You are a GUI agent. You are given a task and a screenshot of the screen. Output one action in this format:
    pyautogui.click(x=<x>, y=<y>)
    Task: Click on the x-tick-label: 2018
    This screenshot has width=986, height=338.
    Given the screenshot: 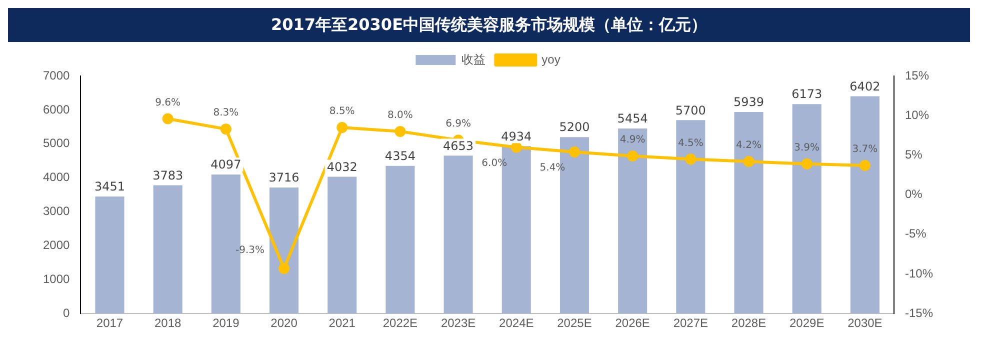 What is the action you would take?
    pyautogui.click(x=168, y=323)
    